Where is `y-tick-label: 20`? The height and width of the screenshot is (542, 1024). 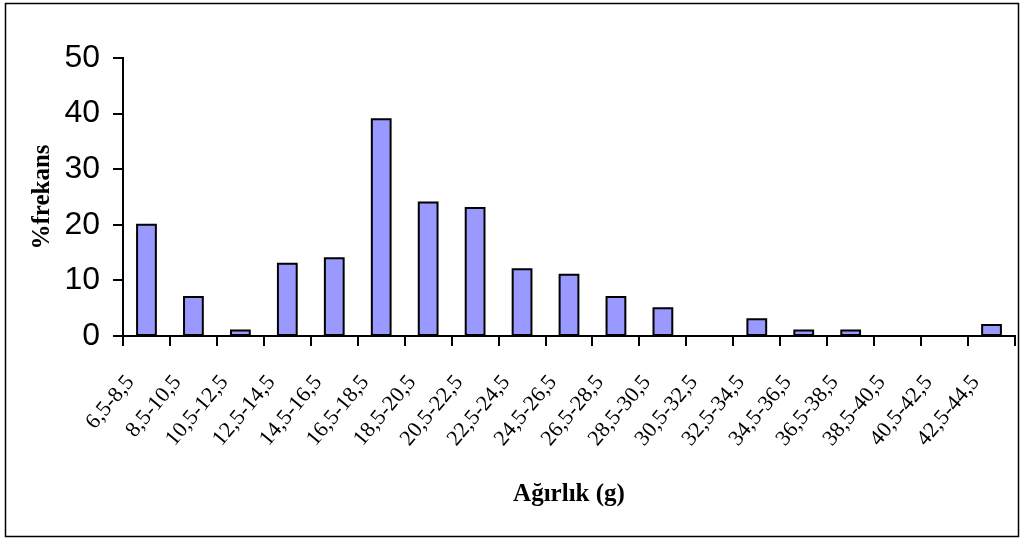 y-tick-label: 20 is located at coordinates (82, 222).